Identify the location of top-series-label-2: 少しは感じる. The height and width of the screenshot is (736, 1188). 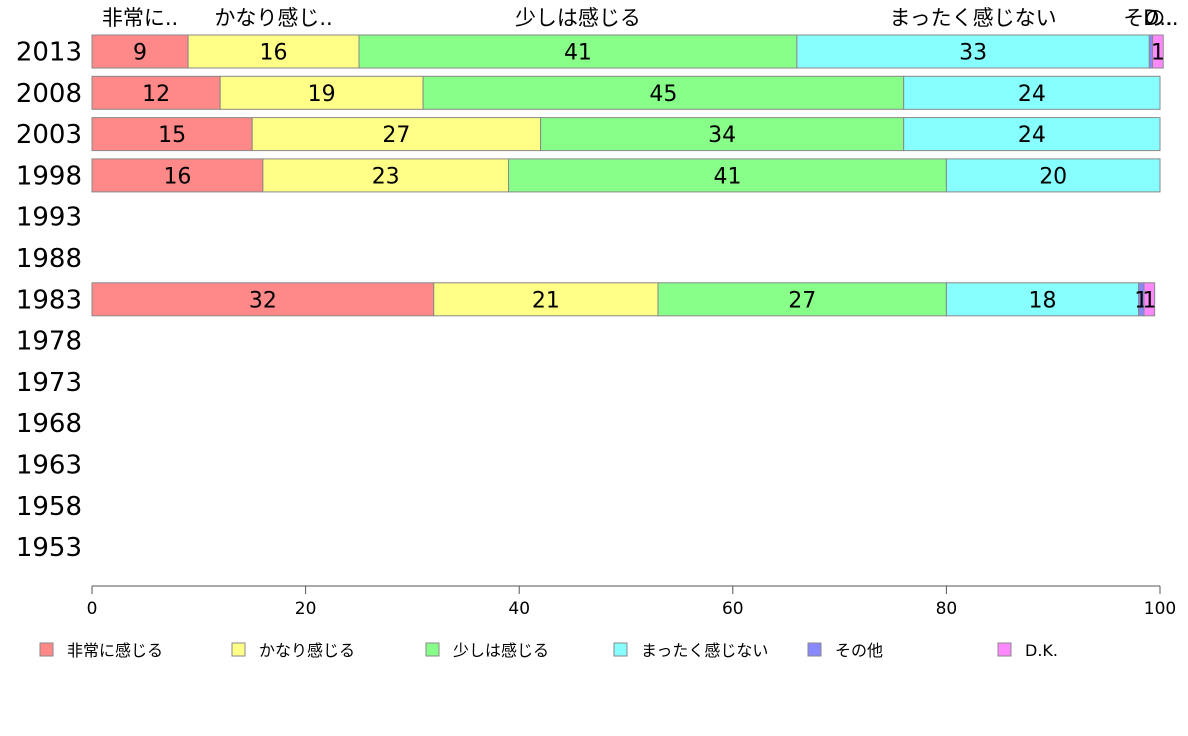
(578, 18).